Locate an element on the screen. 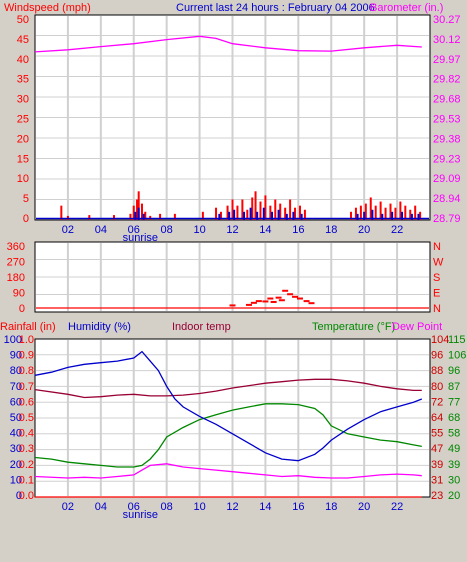 The image size is (467, 562). humidity-tick-label: 0 is located at coordinates (19, 496).